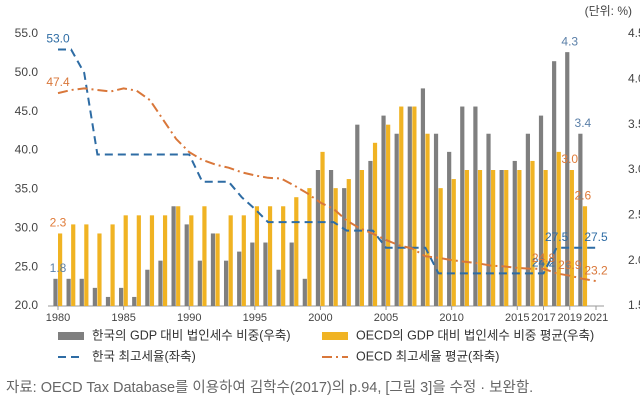 This screenshot has height=400, width=640. What do you see at coordinates (191, 335) in the screenshot?
I see `legend-label: 한국의 GDP 대비 법인세수 비중(우축)` at bounding box center [191, 335].